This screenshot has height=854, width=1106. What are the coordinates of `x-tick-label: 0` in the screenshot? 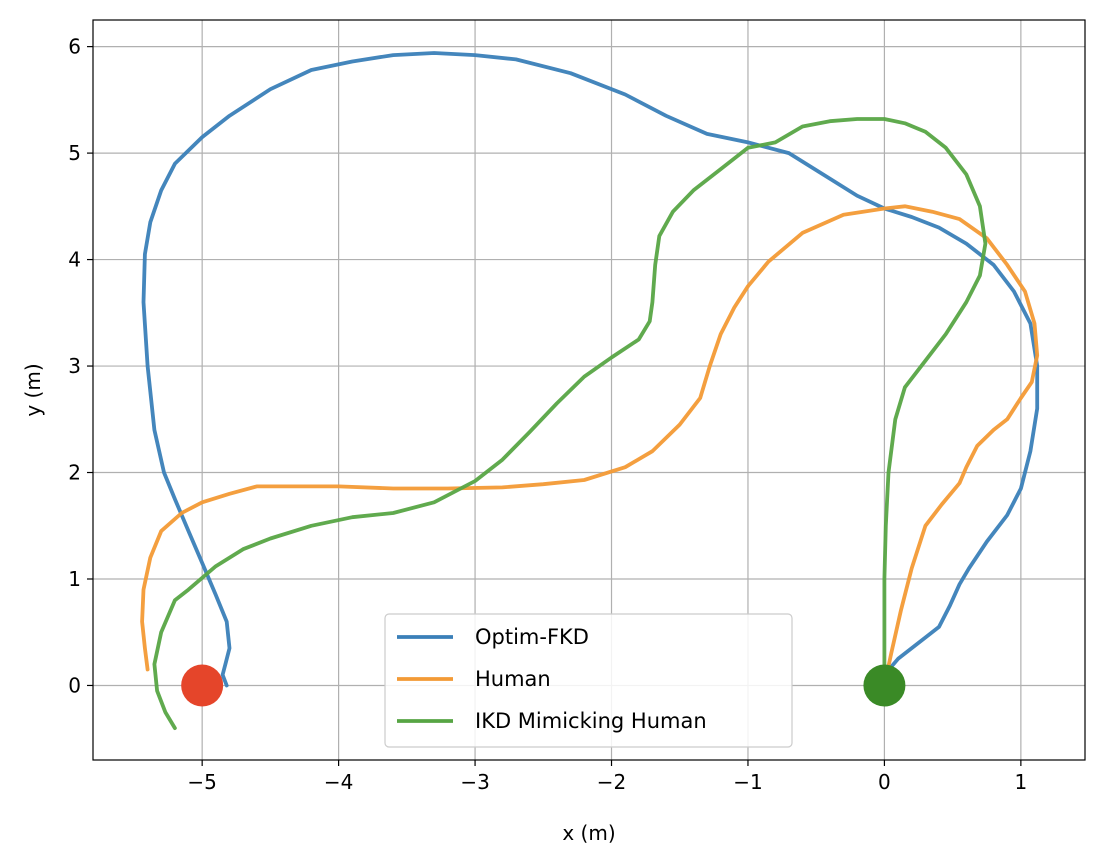 It's located at (884, 782).